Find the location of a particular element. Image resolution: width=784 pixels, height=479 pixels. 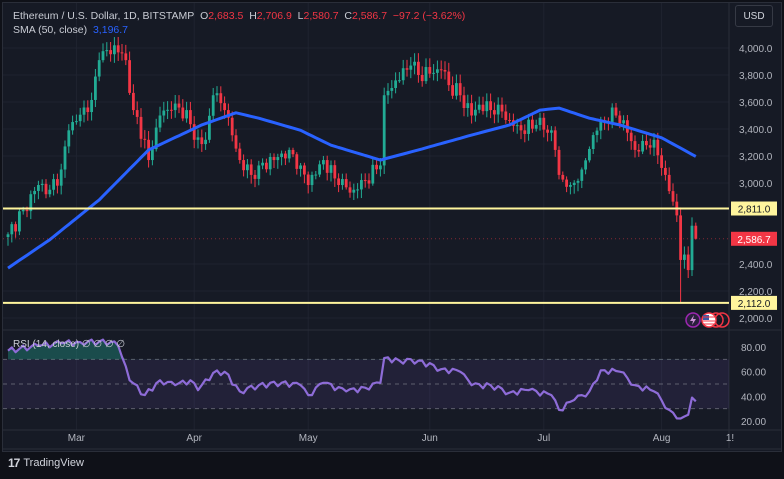

close-value: 2,586.7 is located at coordinates (370, 16).